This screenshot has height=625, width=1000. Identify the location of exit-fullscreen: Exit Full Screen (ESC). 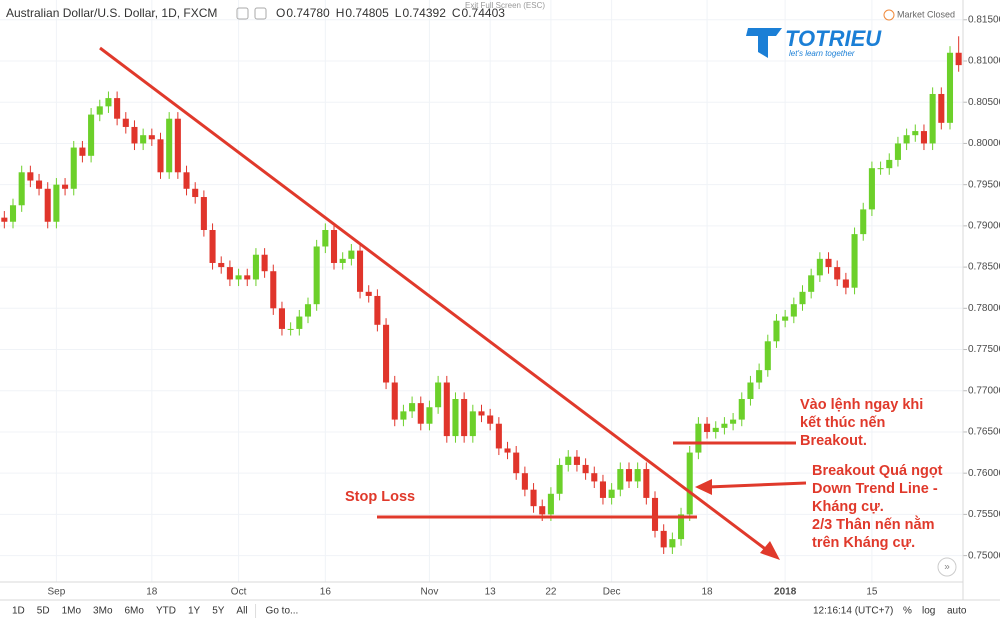
(505, 5).